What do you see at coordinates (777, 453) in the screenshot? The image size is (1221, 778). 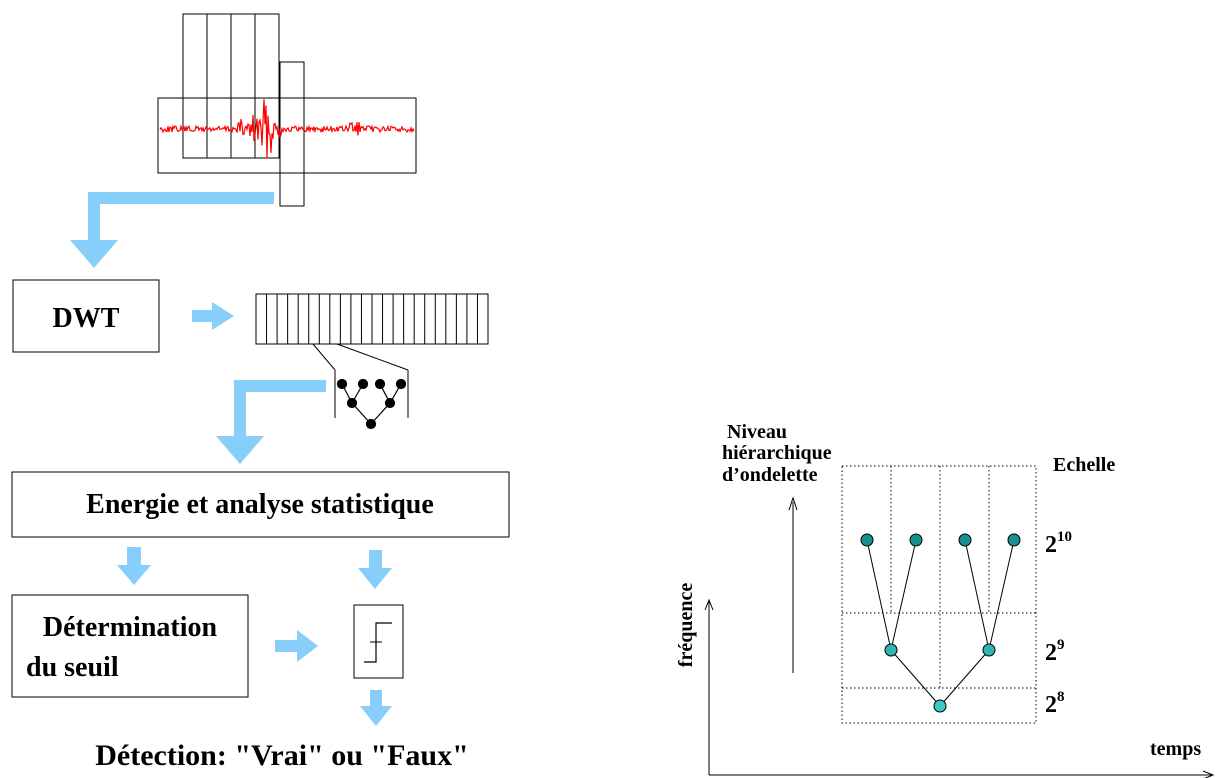 I see `hierarchy-label-line2: hiérarchique` at bounding box center [777, 453].